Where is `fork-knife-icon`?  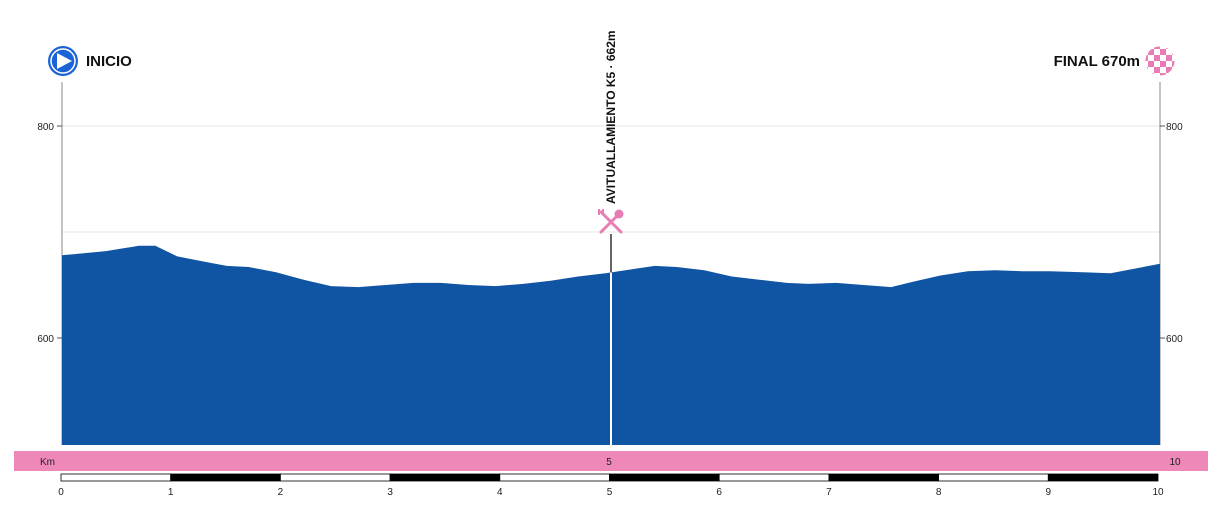
fork-knife-icon is located at coordinates (611, 221).